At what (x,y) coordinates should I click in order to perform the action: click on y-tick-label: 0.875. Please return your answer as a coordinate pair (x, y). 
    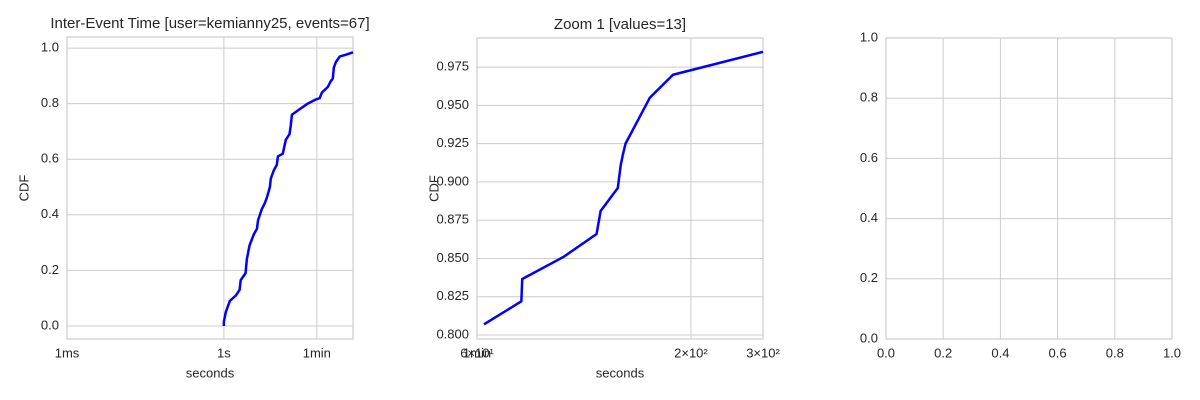
    Looking at the image, I should click on (452, 219).